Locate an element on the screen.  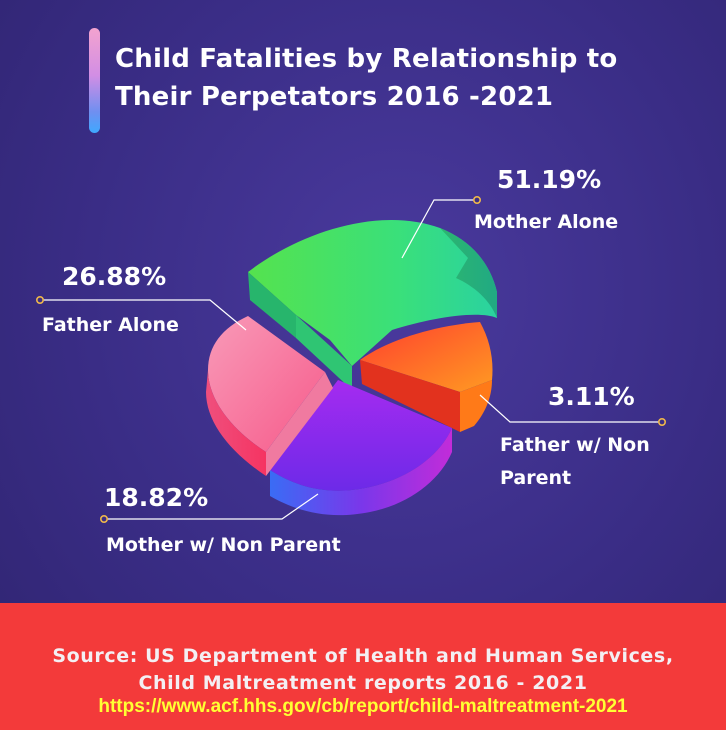
category-label-father-w-non-parent-line2: Parent is located at coordinates (535, 478).